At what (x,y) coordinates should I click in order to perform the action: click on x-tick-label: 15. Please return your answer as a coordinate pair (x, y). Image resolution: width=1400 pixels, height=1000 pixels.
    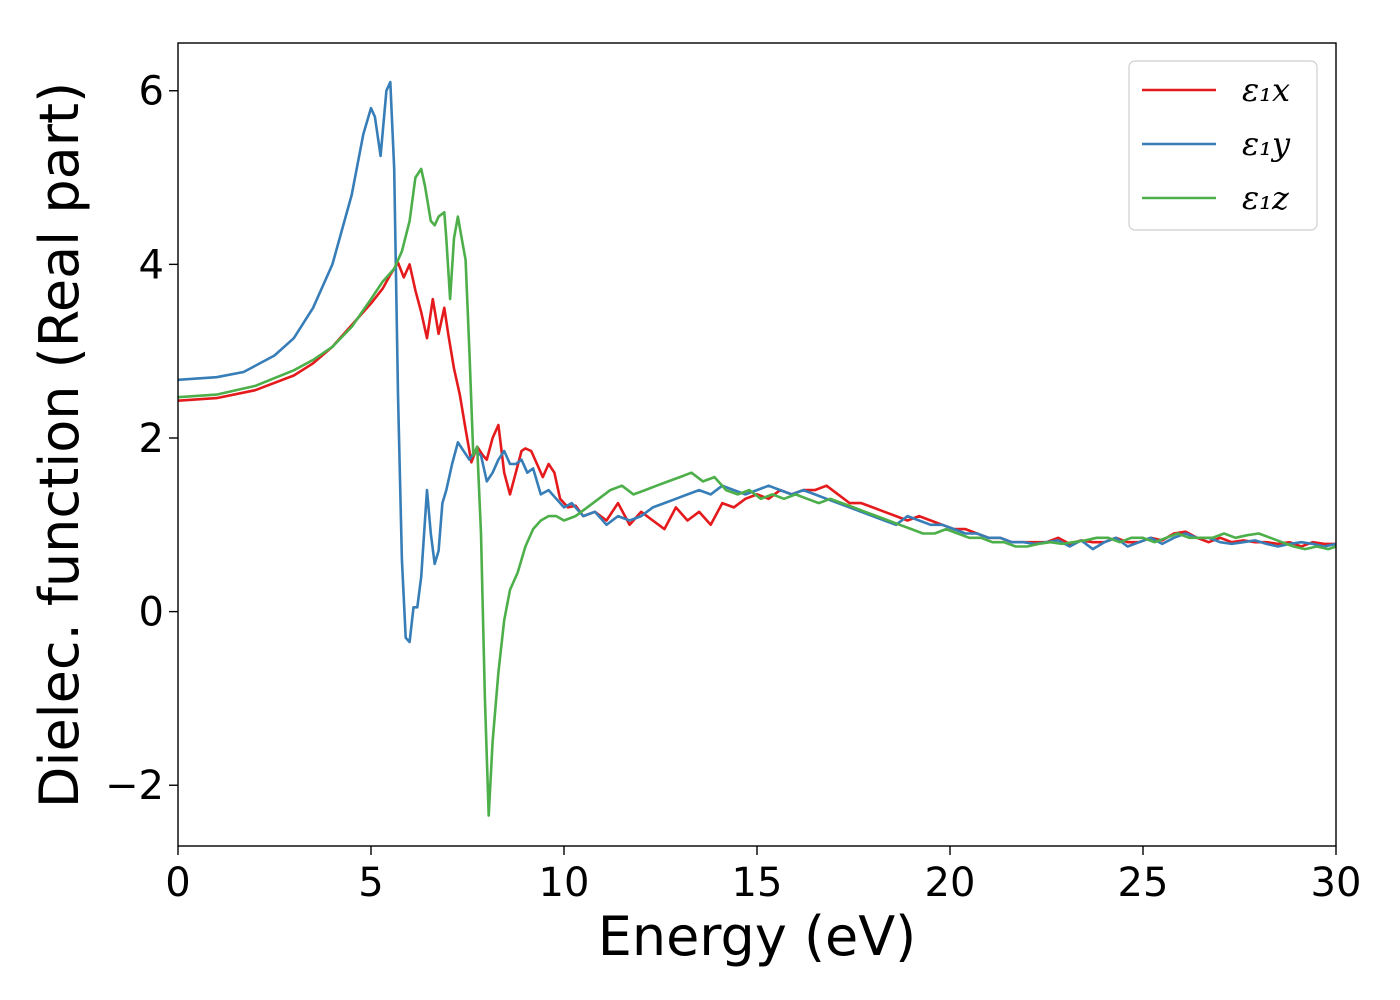
    Looking at the image, I should click on (757, 883).